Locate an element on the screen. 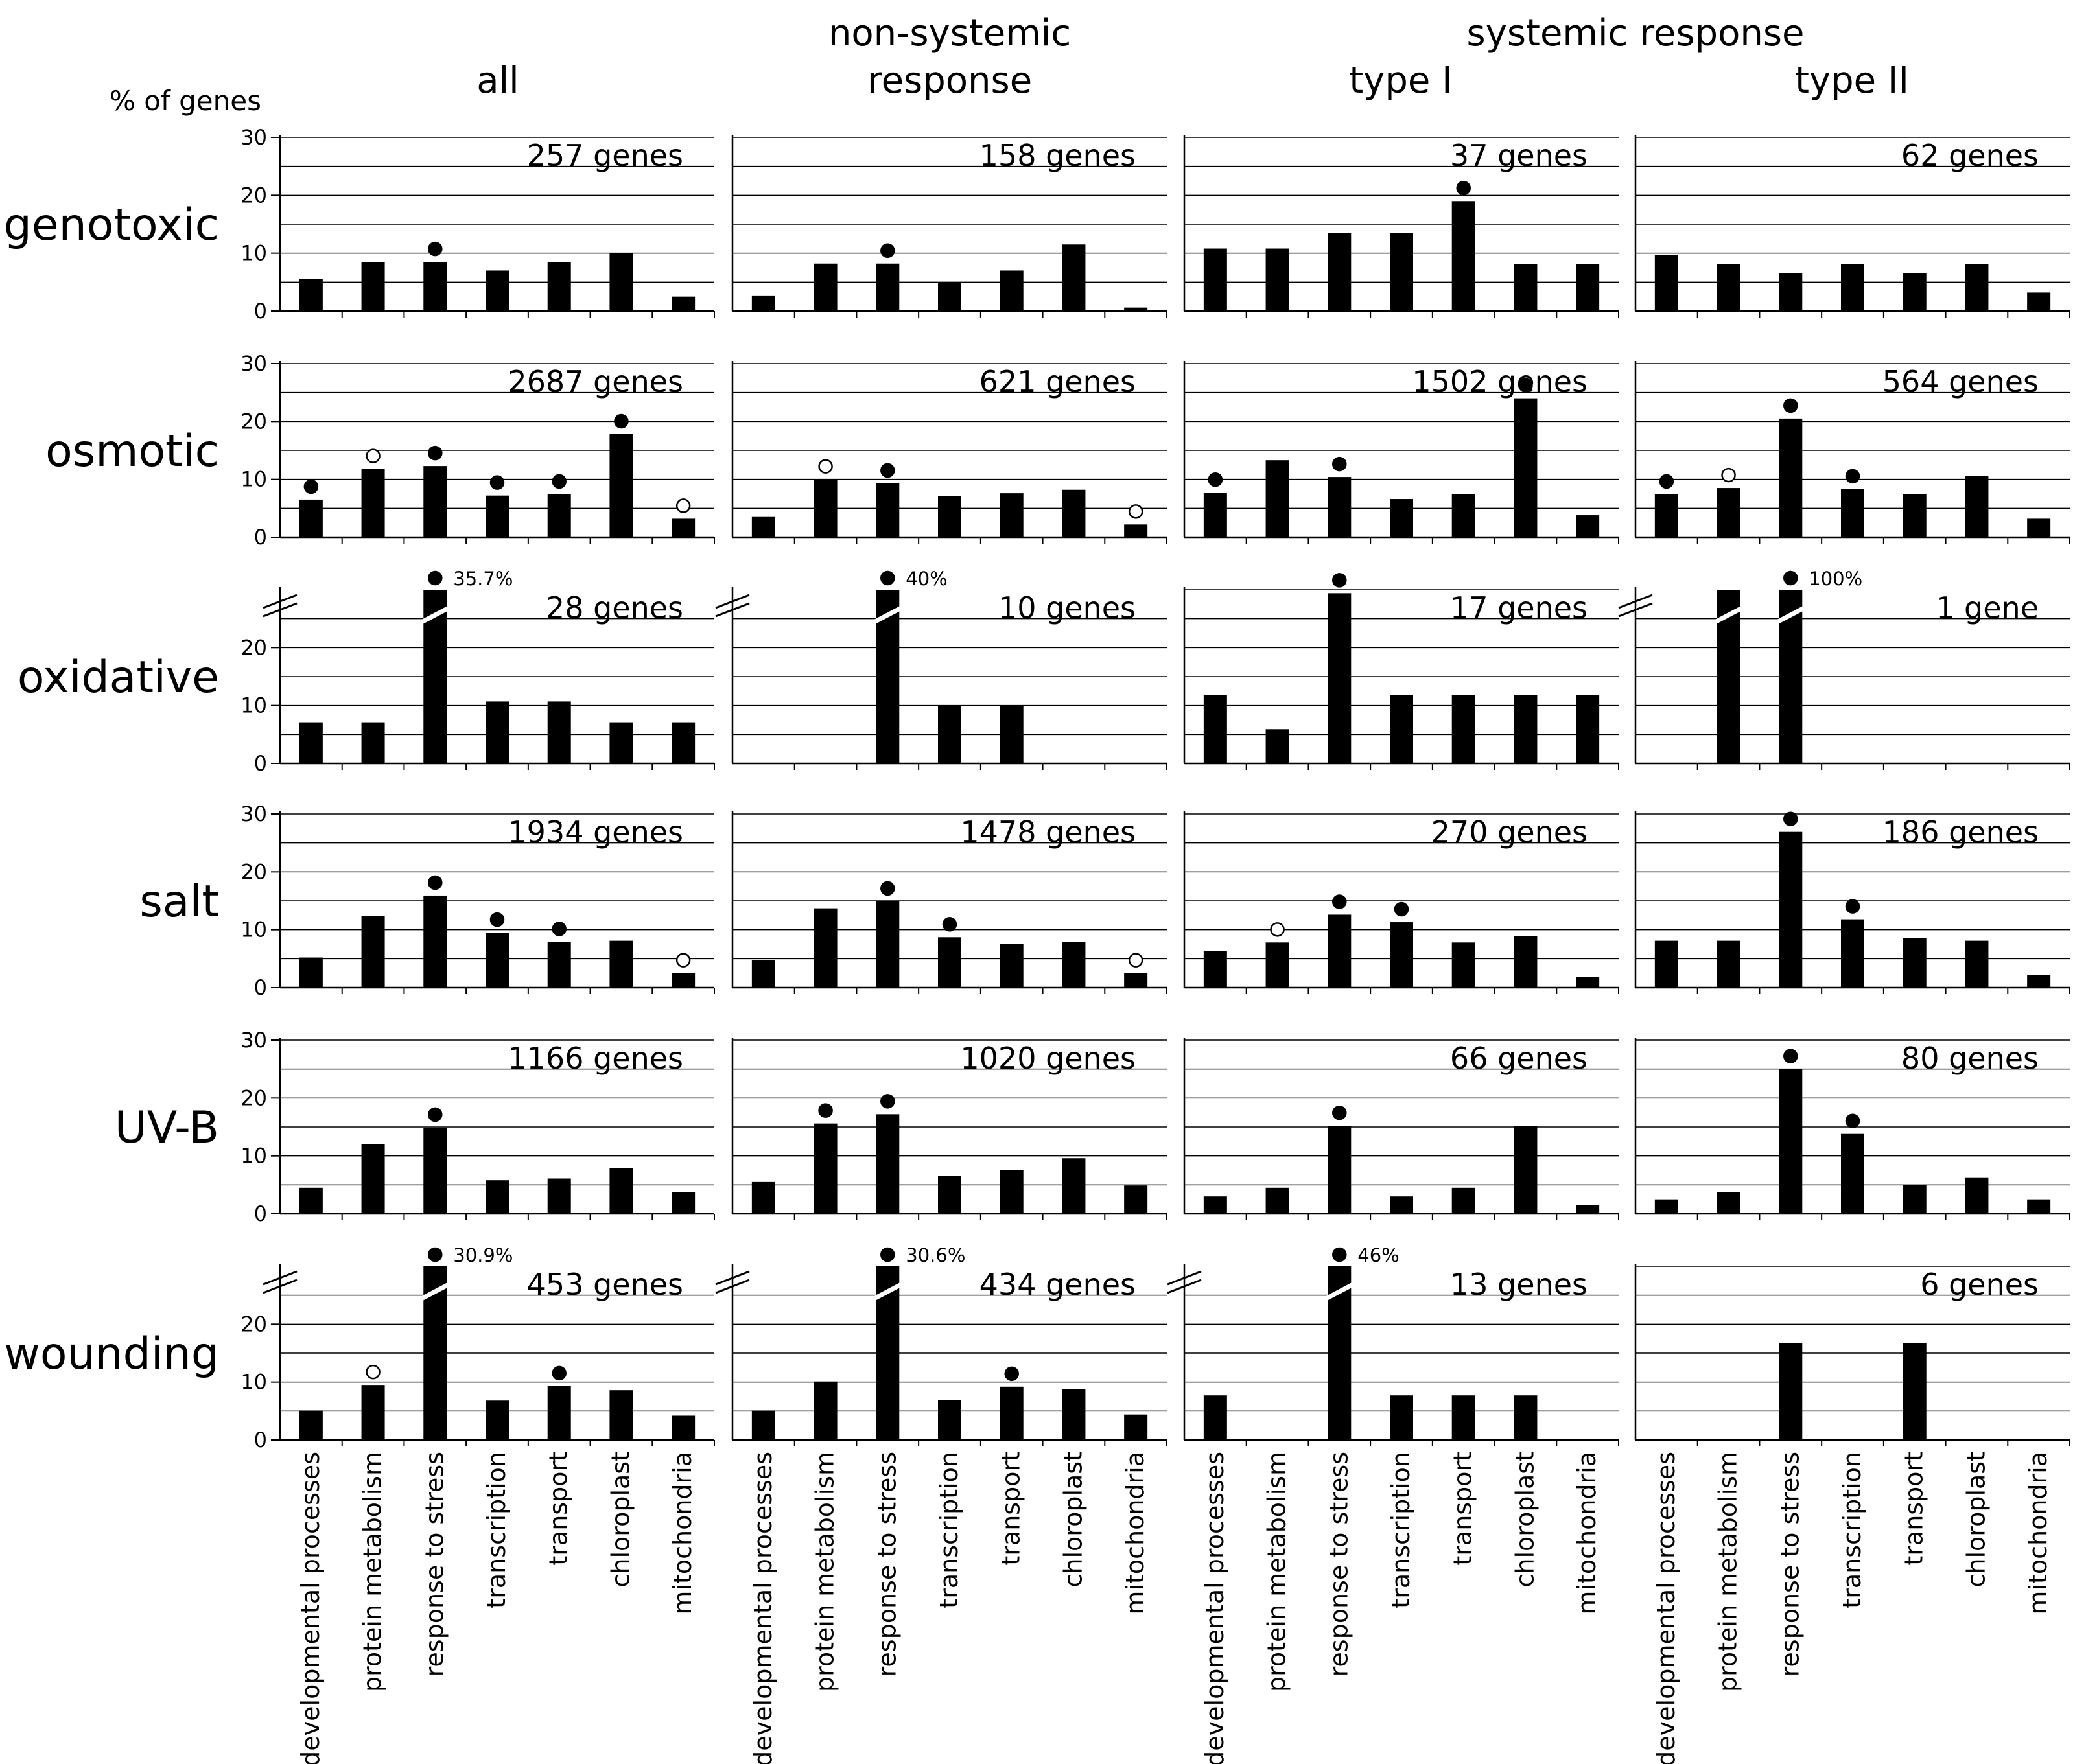  category-label: transcription is located at coordinates (497, 1530).